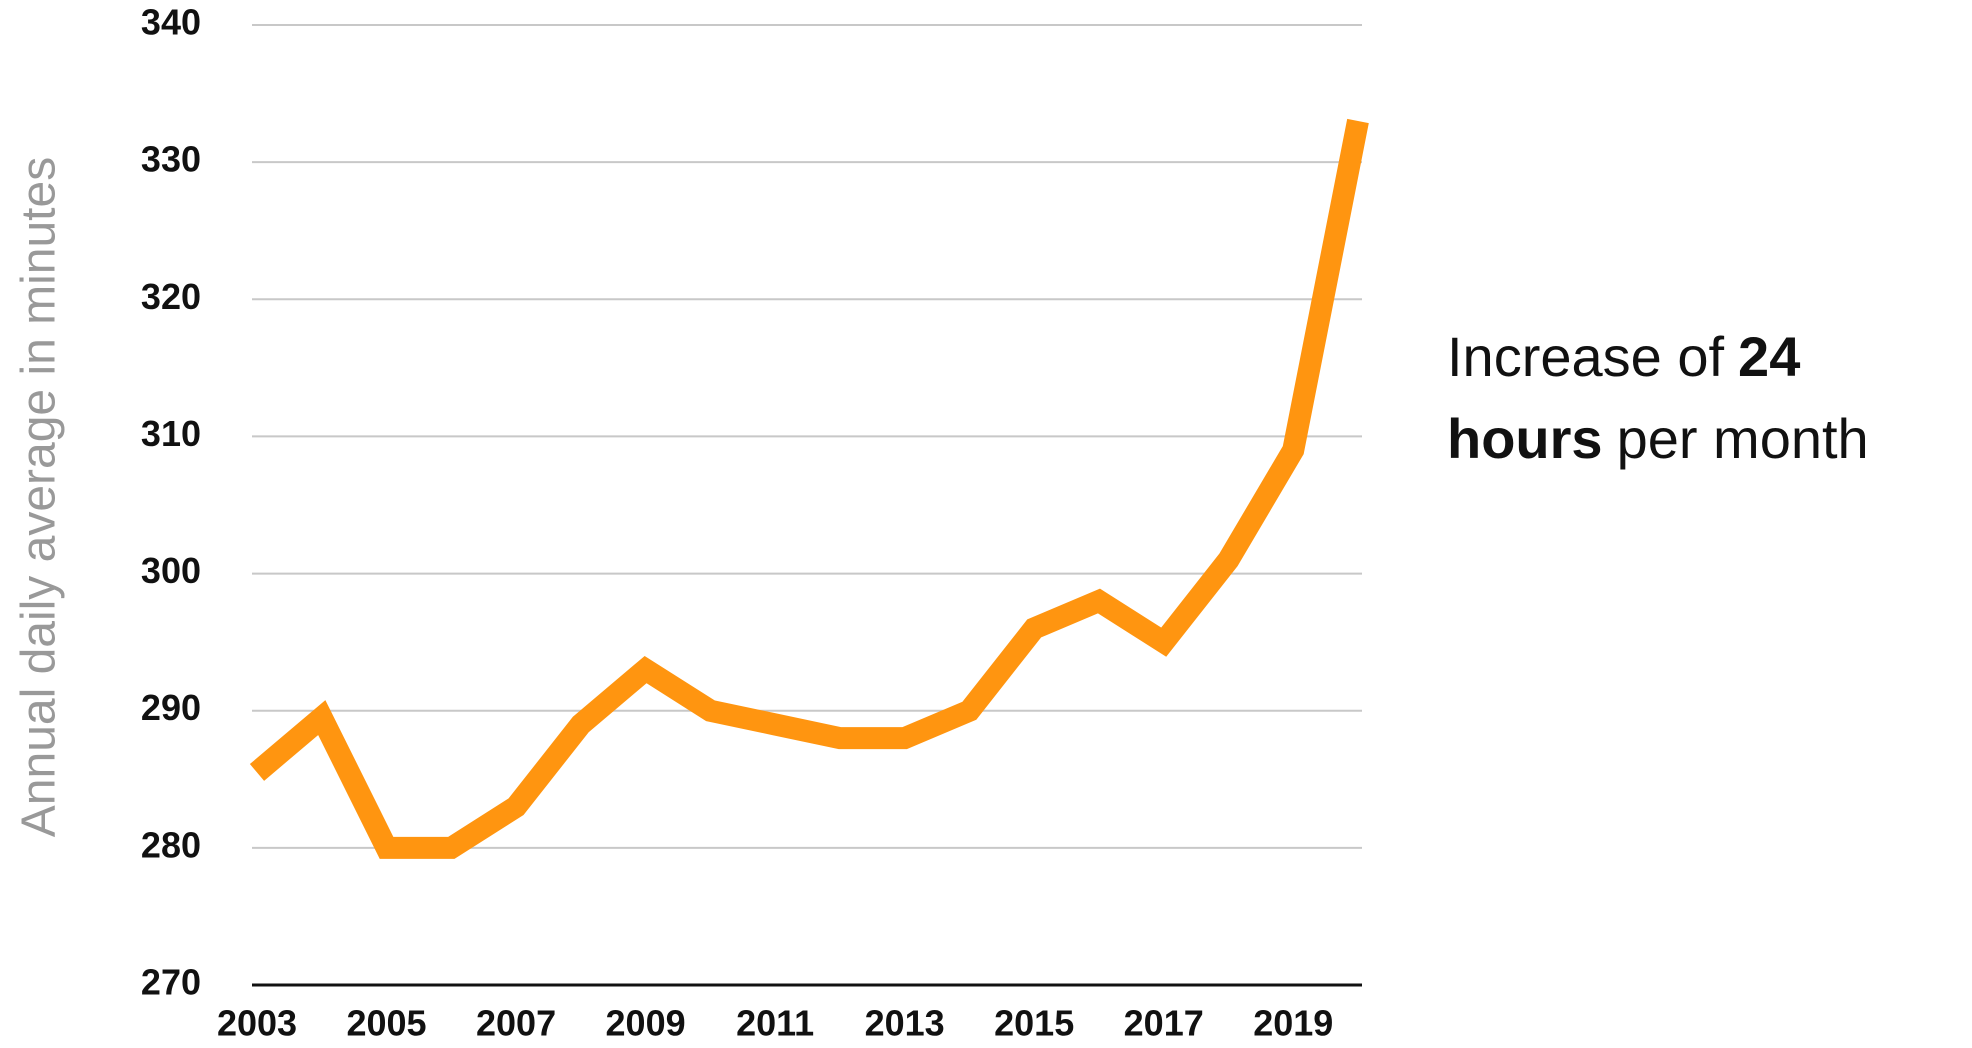  I want to click on x-tick-label: 2015, so click(1034, 1023).